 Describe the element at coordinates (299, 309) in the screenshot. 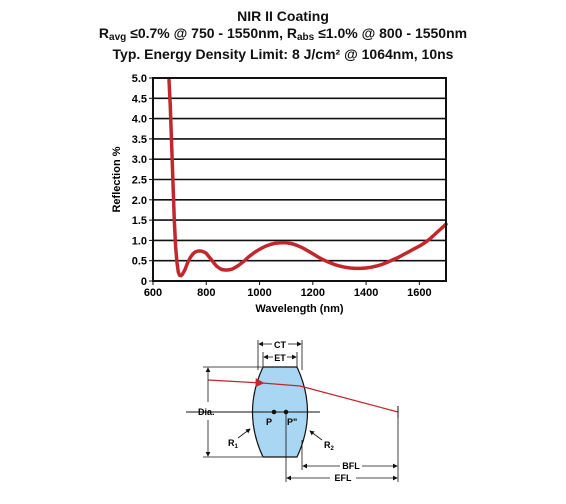

I see `x-axis-label: Wavelength (nm)` at that location.